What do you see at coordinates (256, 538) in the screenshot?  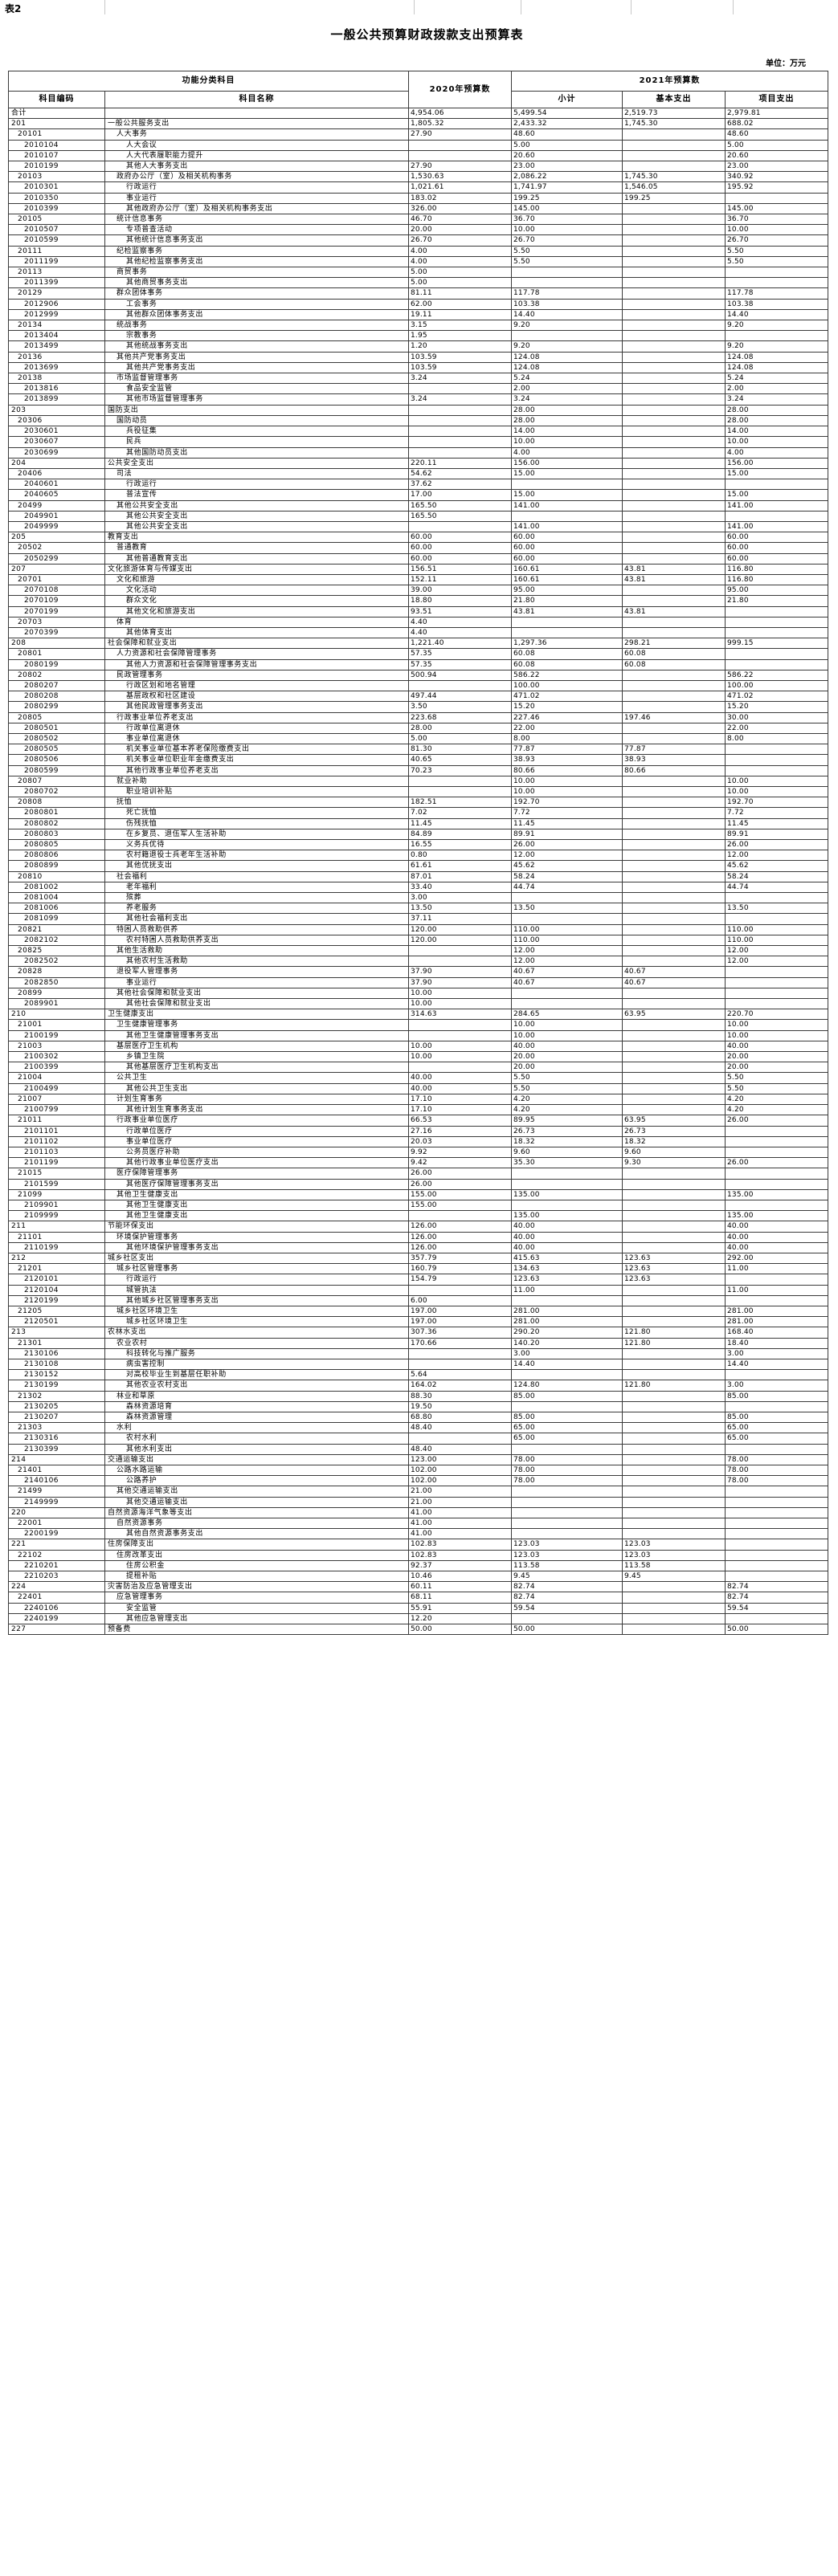 I see `budget-item-name: 教育支出` at bounding box center [256, 538].